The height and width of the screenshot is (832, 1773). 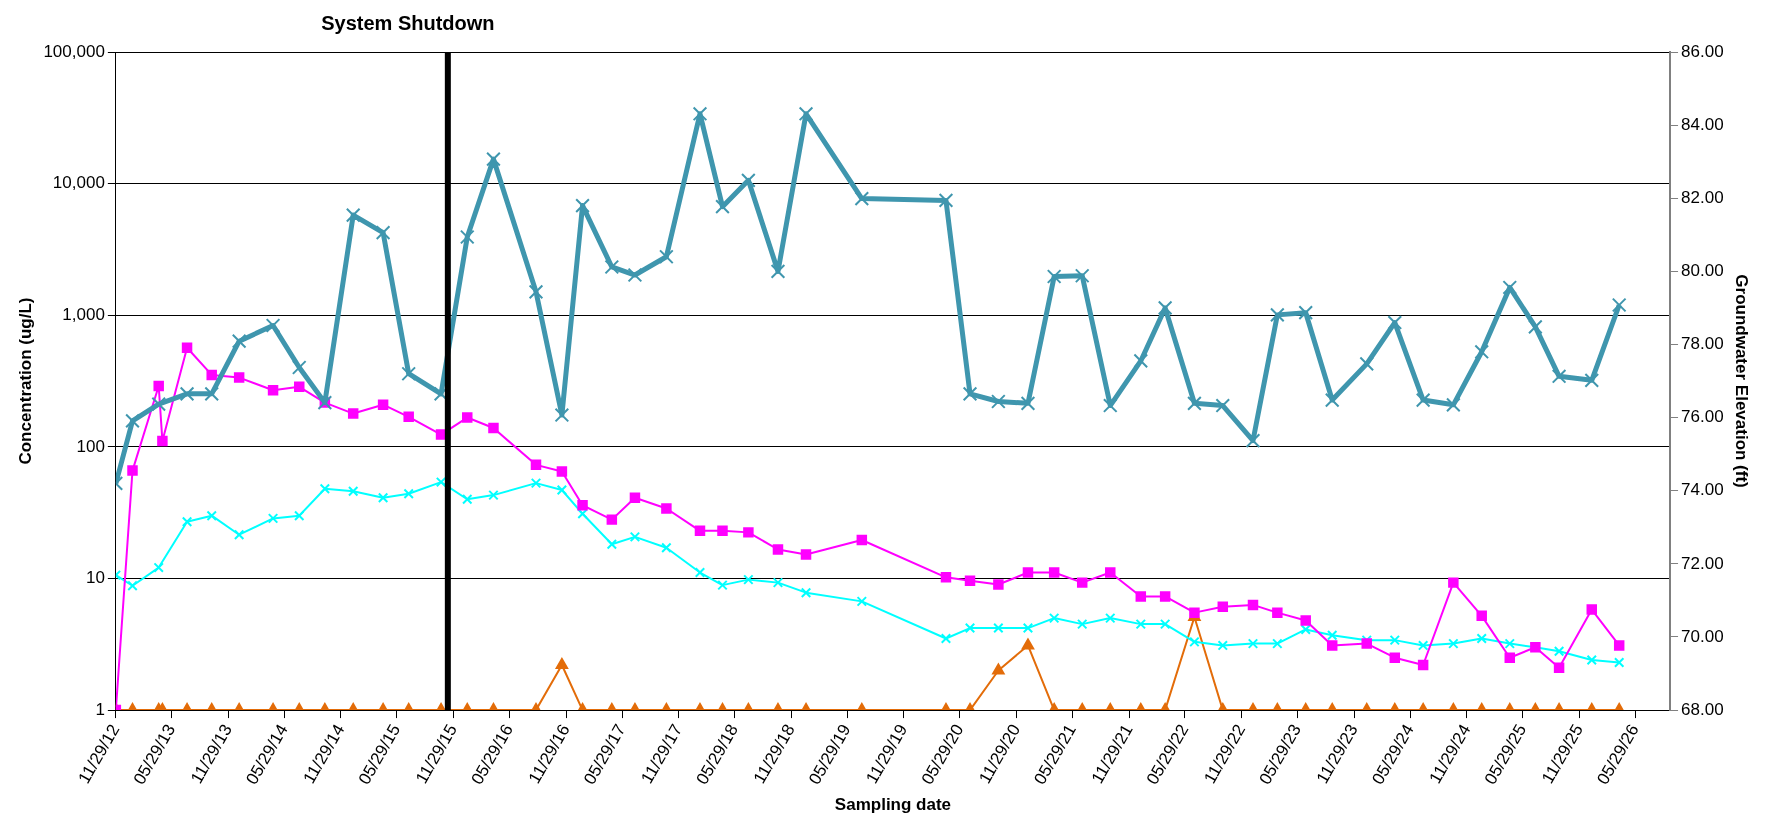 What do you see at coordinates (408, 22) in the screenshot?
I see `ref-line-label: System Shutdown` at bounding box center [408, 22].